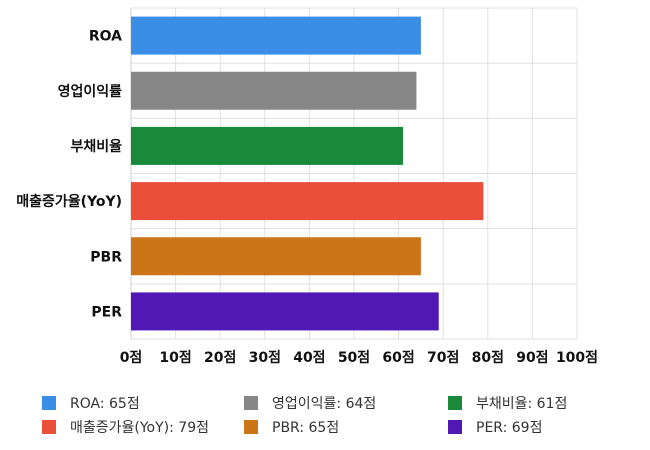  I want to click on legend-label: PBR: 65점, so click(306, 428).